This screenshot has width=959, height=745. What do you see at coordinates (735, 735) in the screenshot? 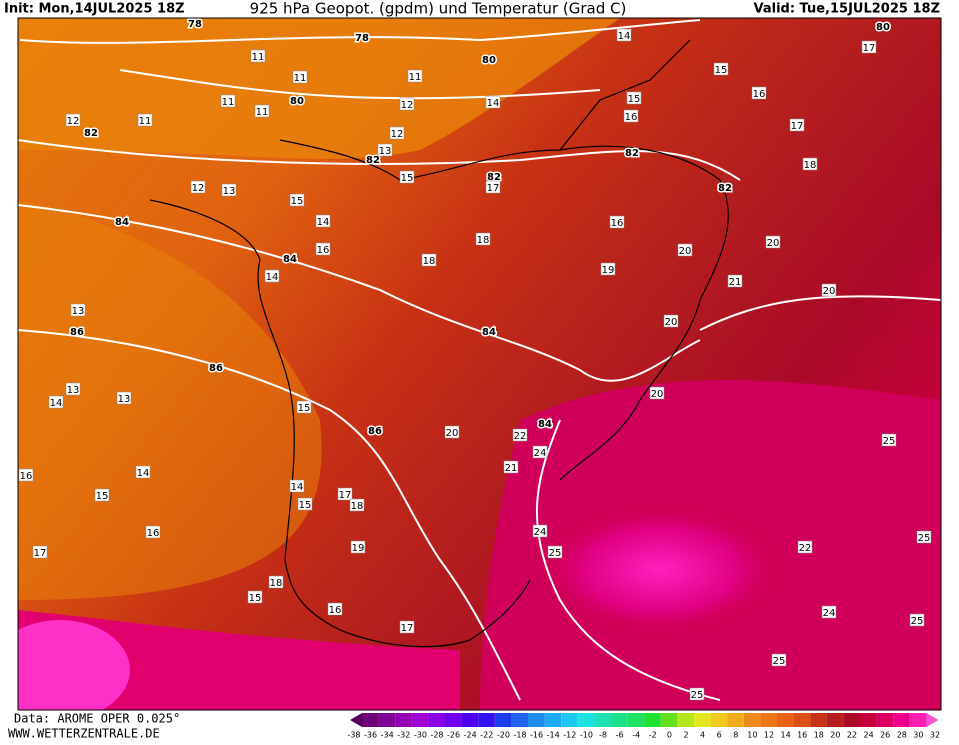
I see `colorbar-label: 8` at bounding box center [735, 735].